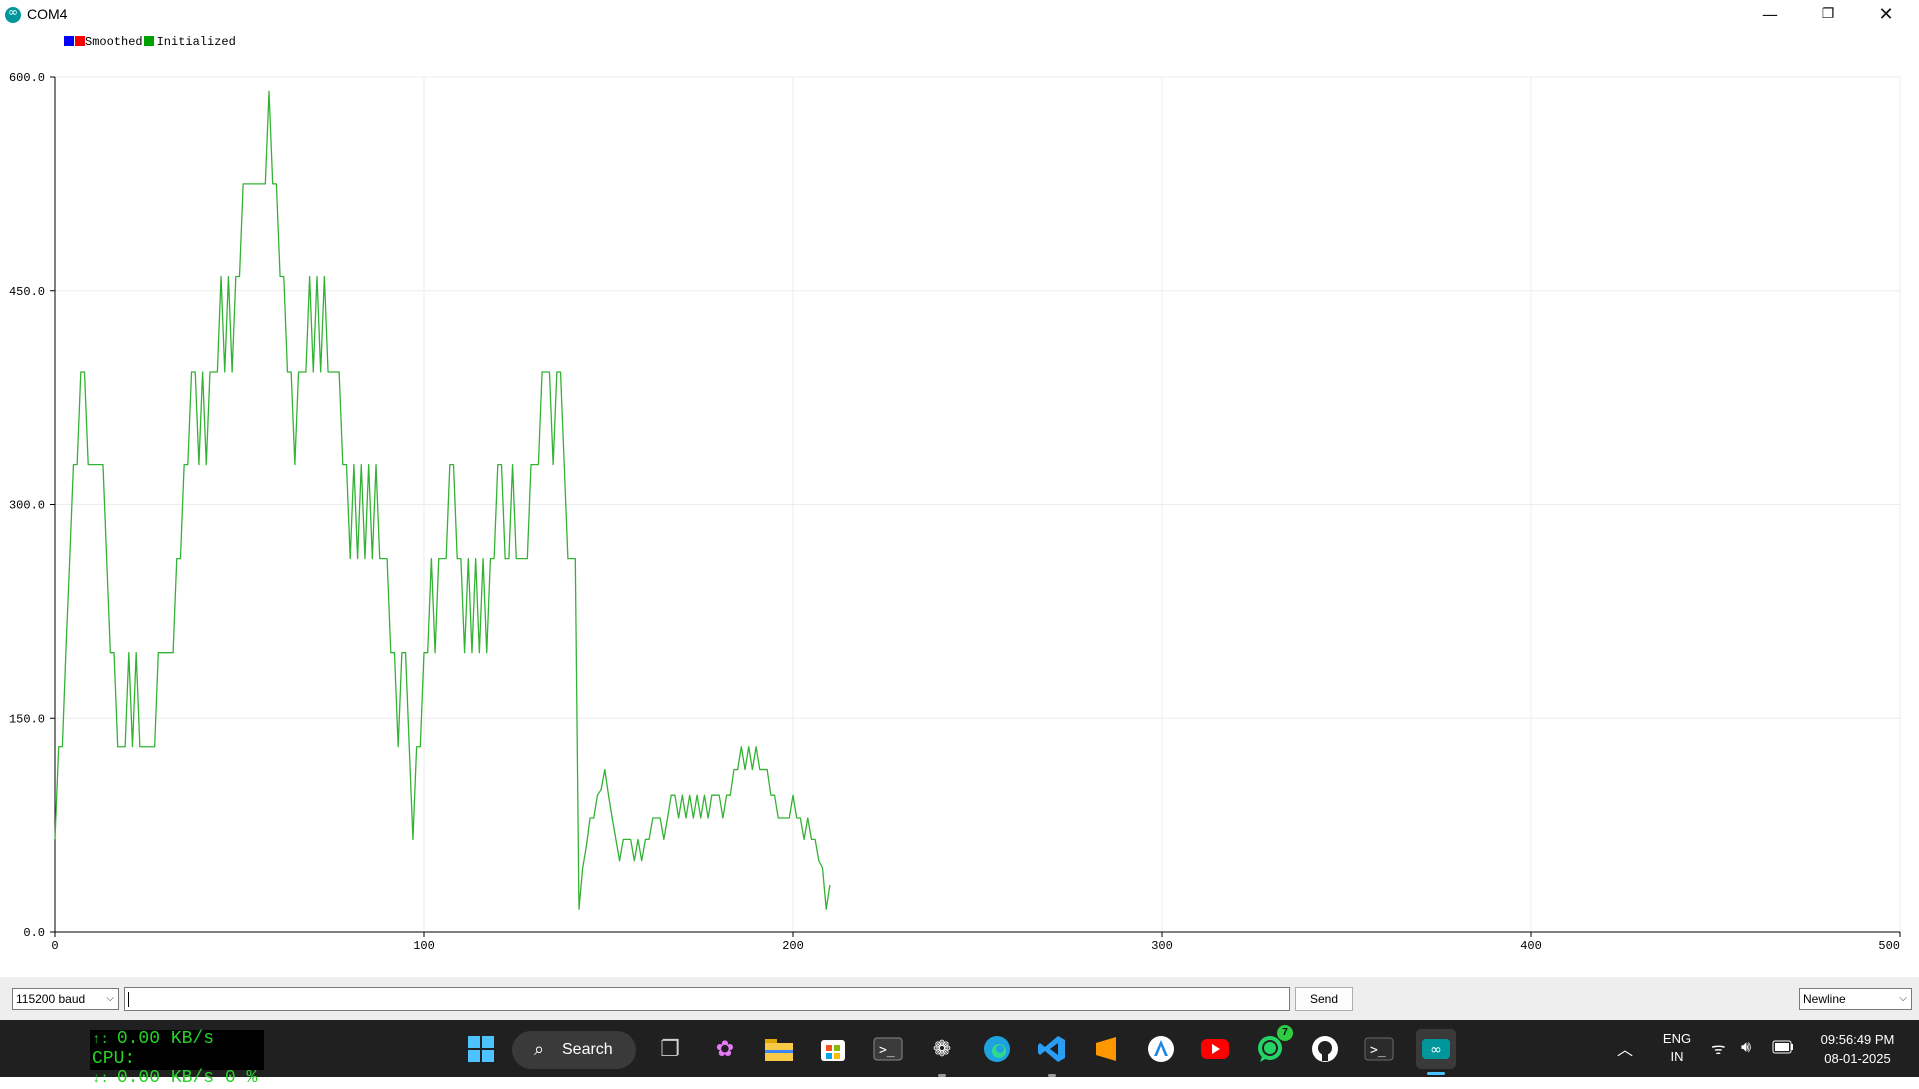 Image resolution: width=1919 pixels, height=1089 pixels. I want to click on chatgpt-button: ❁, so click(942, 1053).